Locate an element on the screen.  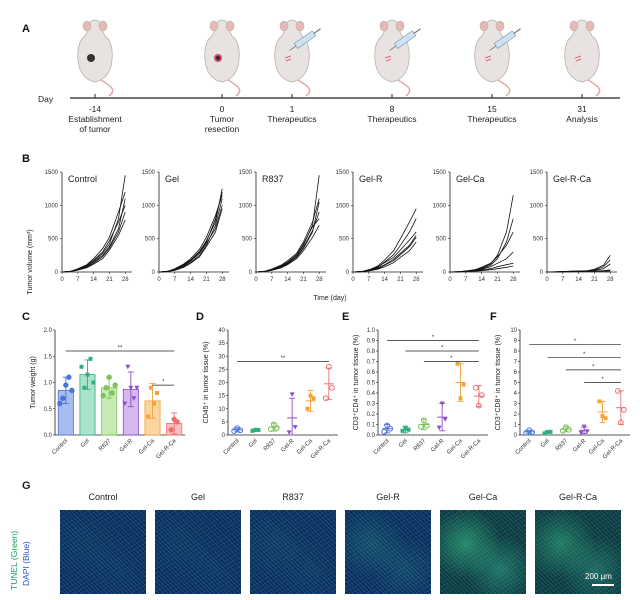
y-tick-label: 0.7 is located at coordinates (371, 363).